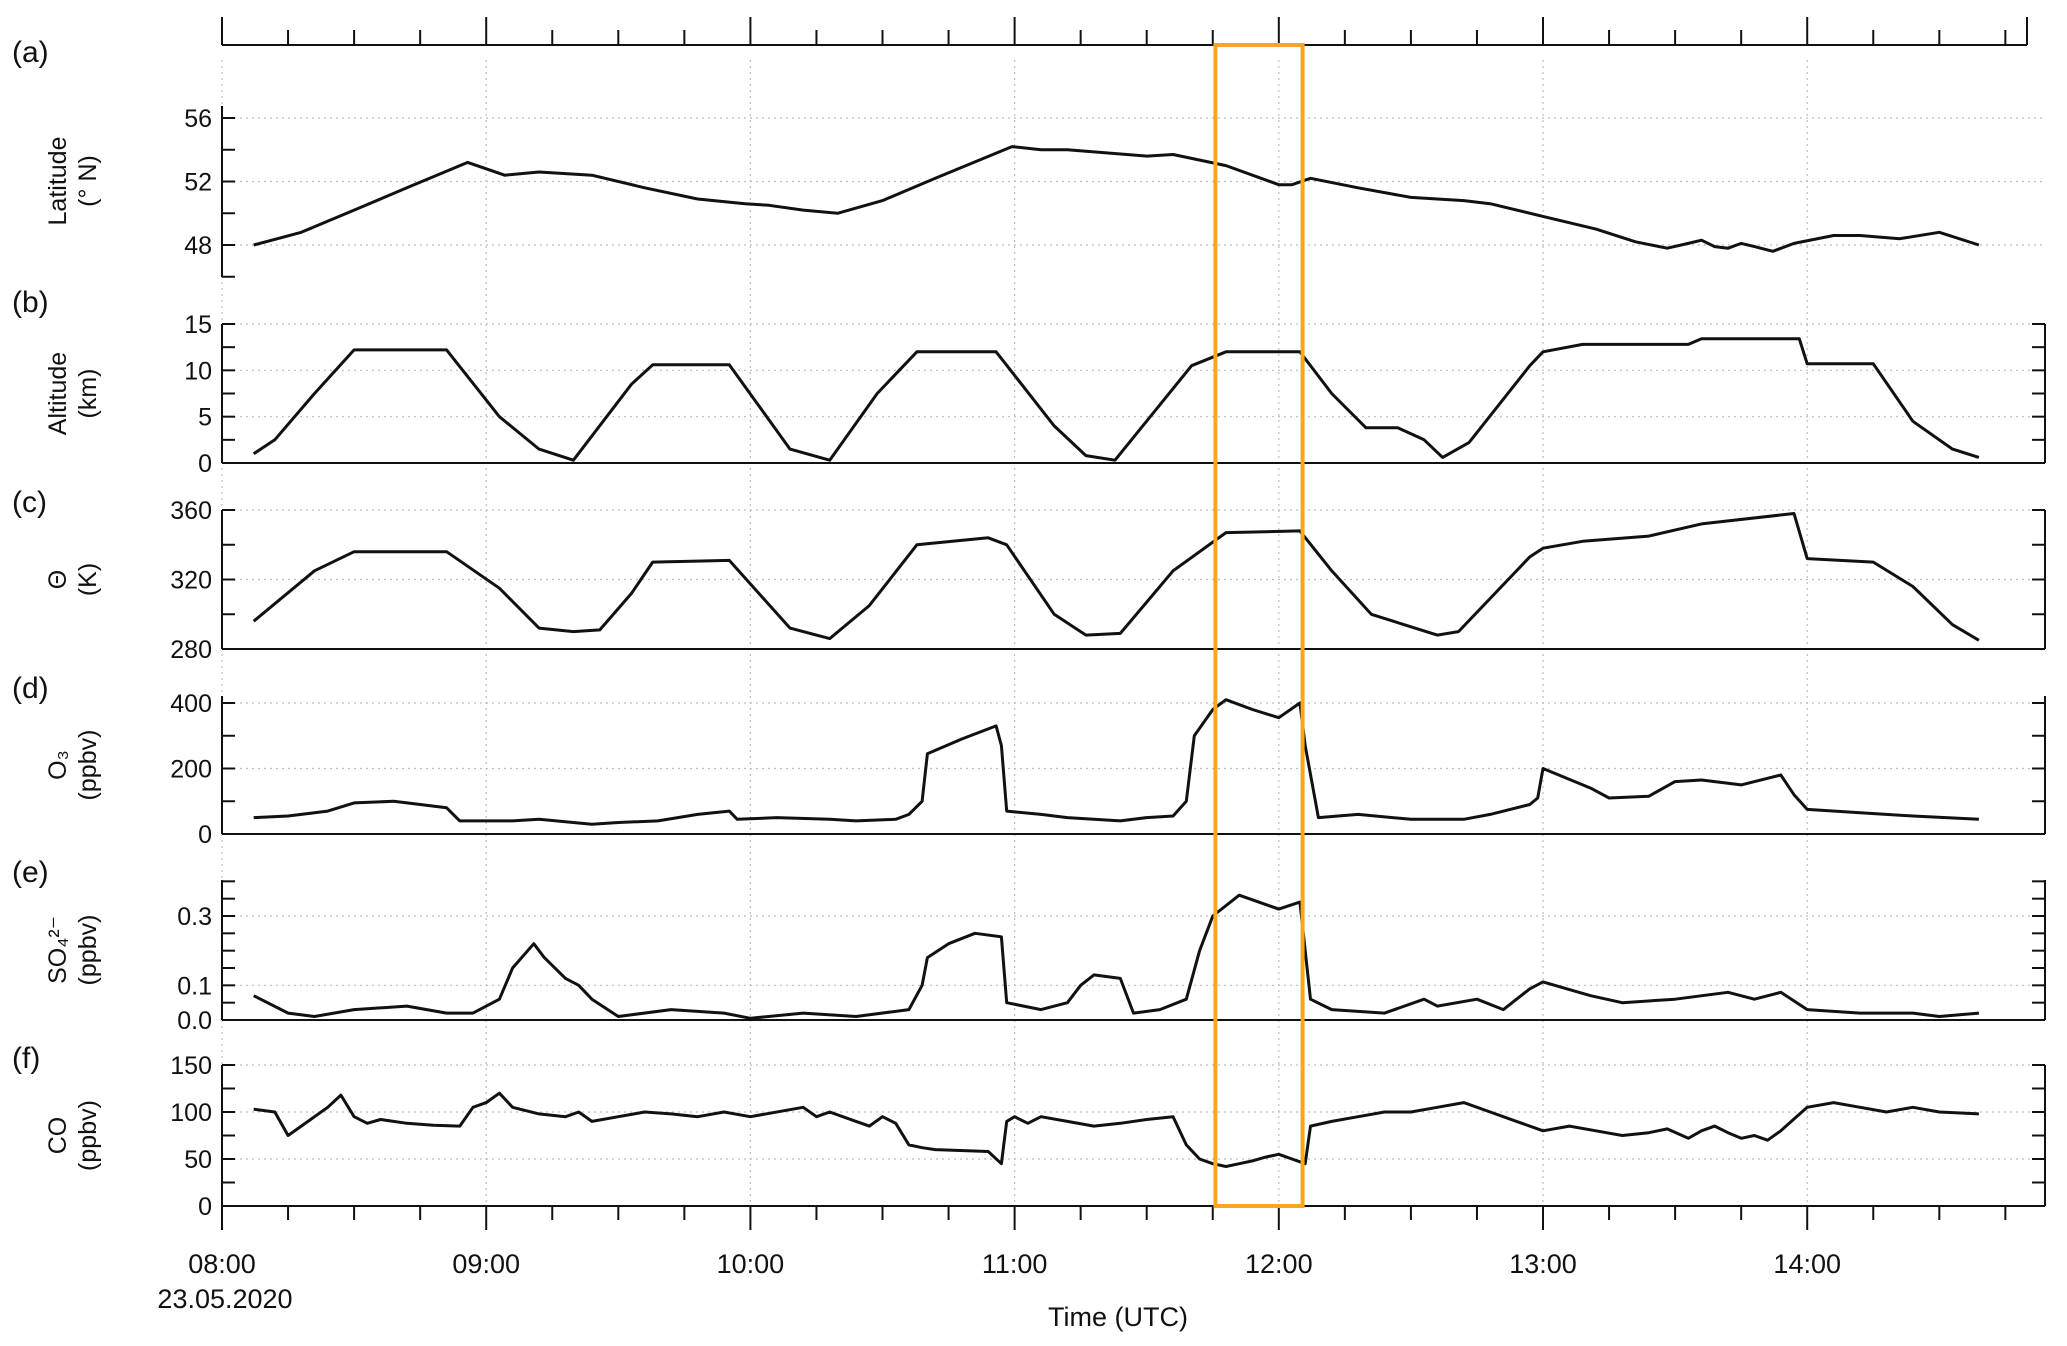  Describe the element at coordinates (58, 579) in the screenshot. I see `y-axis-label-line: Θ` at that location.